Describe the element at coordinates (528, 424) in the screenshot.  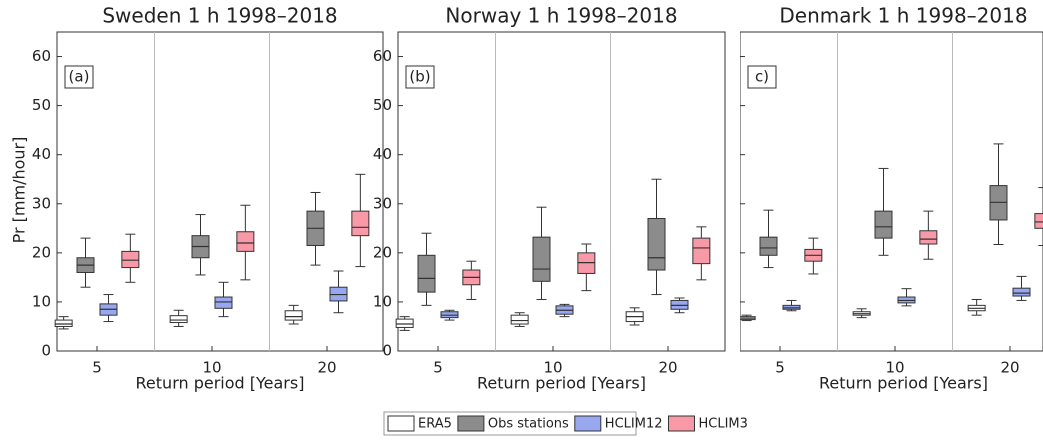
I see `legend-label: Obs stations` at that location.